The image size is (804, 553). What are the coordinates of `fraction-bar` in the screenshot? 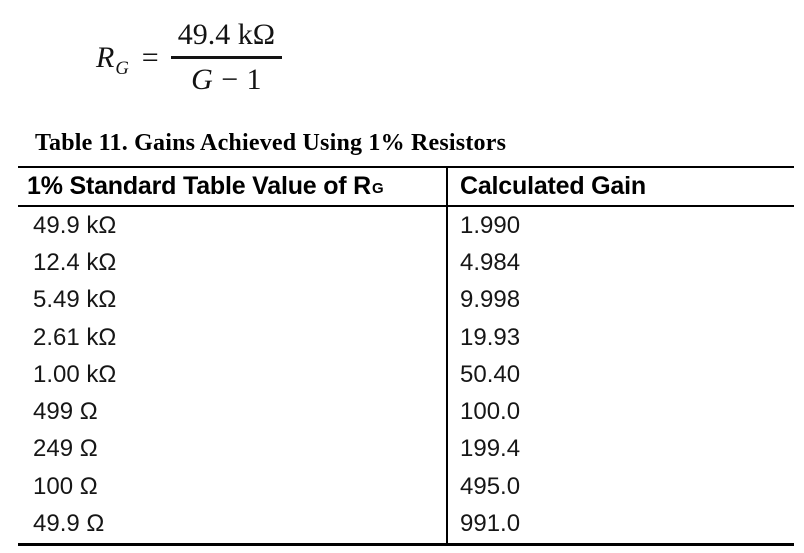 It's located at (226, 57).